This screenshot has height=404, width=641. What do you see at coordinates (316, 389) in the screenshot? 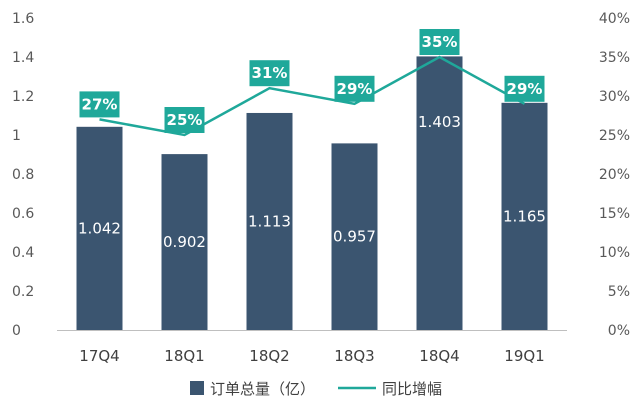
I see `legend: 订单总量（亿） 同比增幅` at bounding box center [316, 389].